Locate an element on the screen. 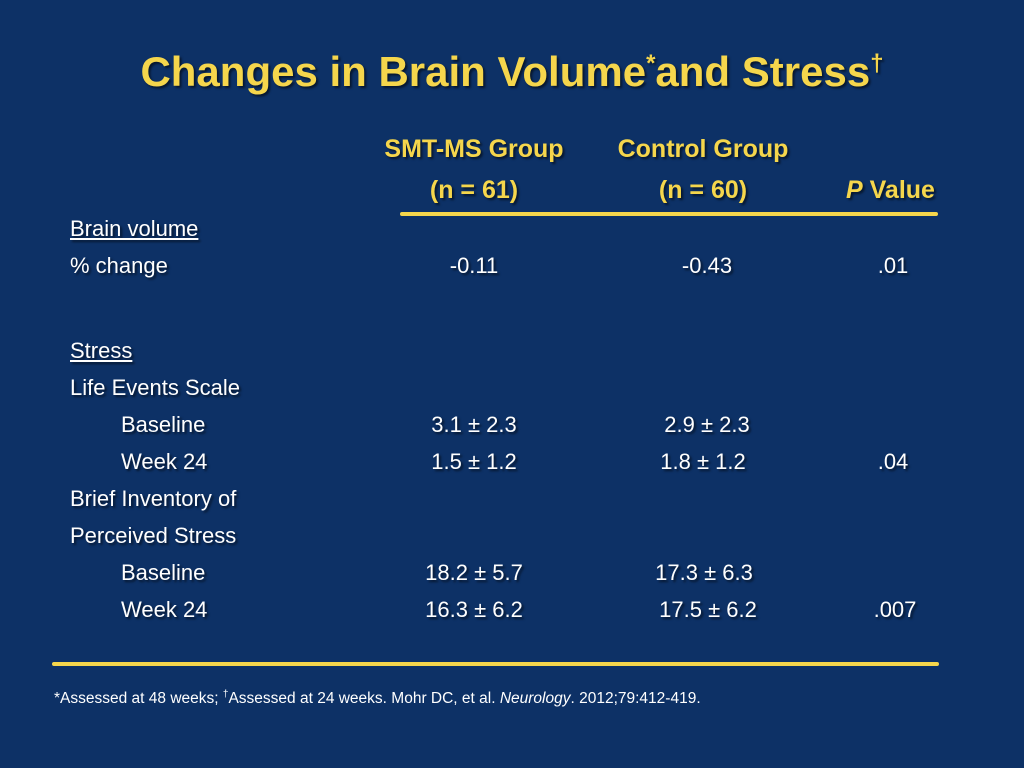 This screenshot has height=768, width=1024. footnote-text-2: Assessed at 24 weeks. Mohr DC, et al. is located at coordinates (364, 698).